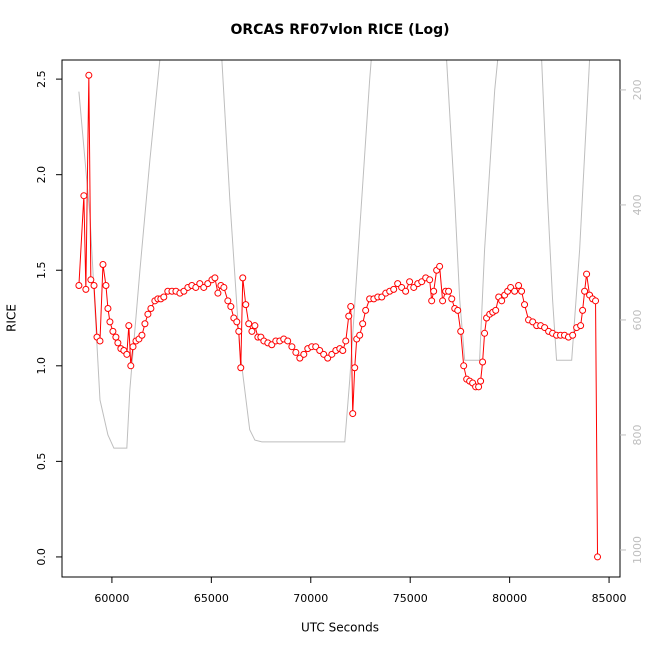  I want to click on x-axis-label: UTC Seconds, so click(340, 628).